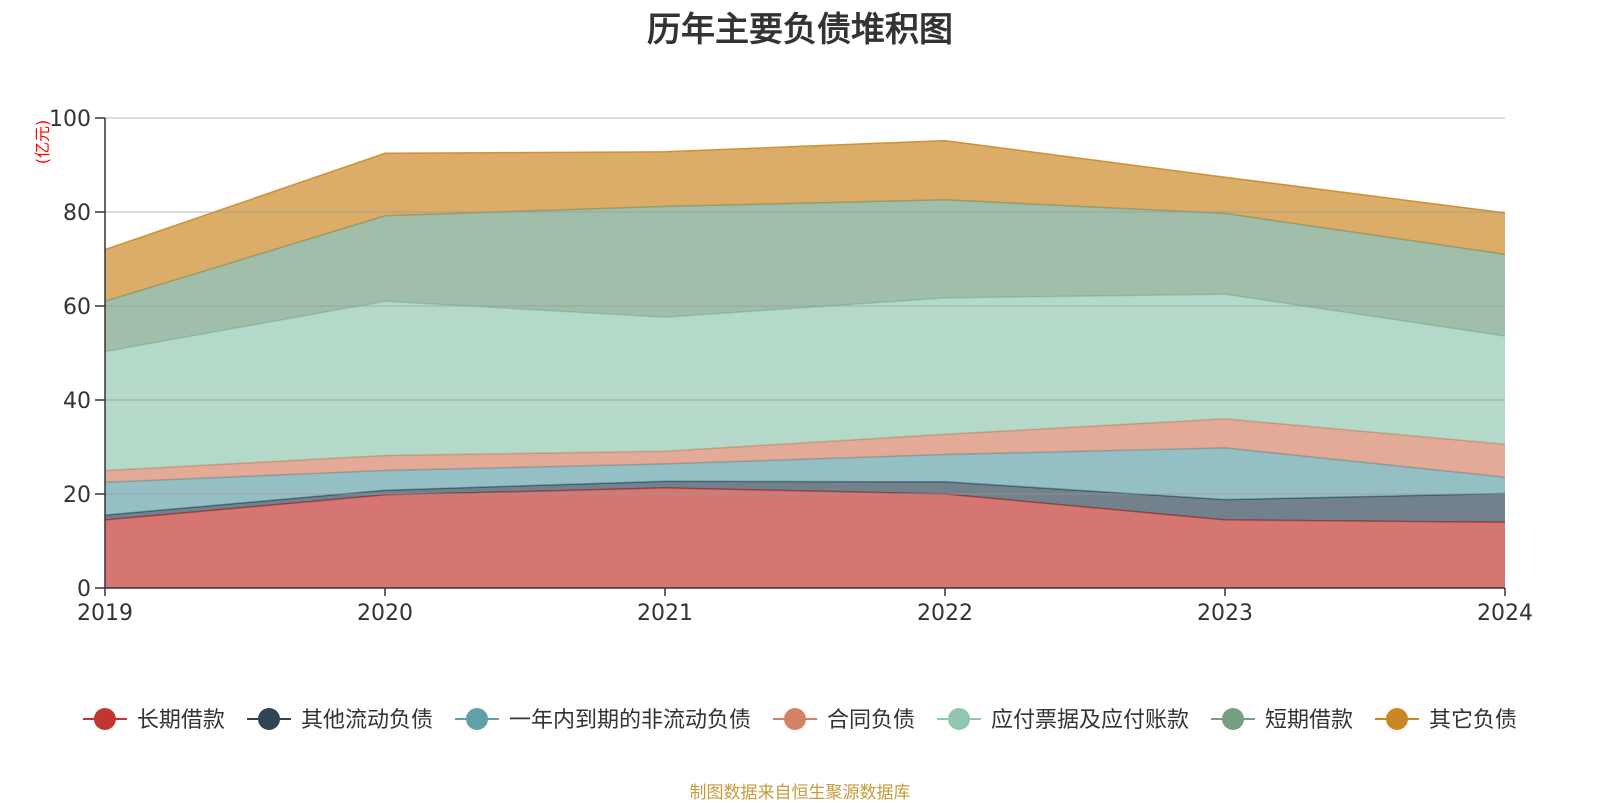 The height and width of the screenshot is (803, 1600). I want to click on legend-item: 应付票据及应付账款, so click(1063, 720).